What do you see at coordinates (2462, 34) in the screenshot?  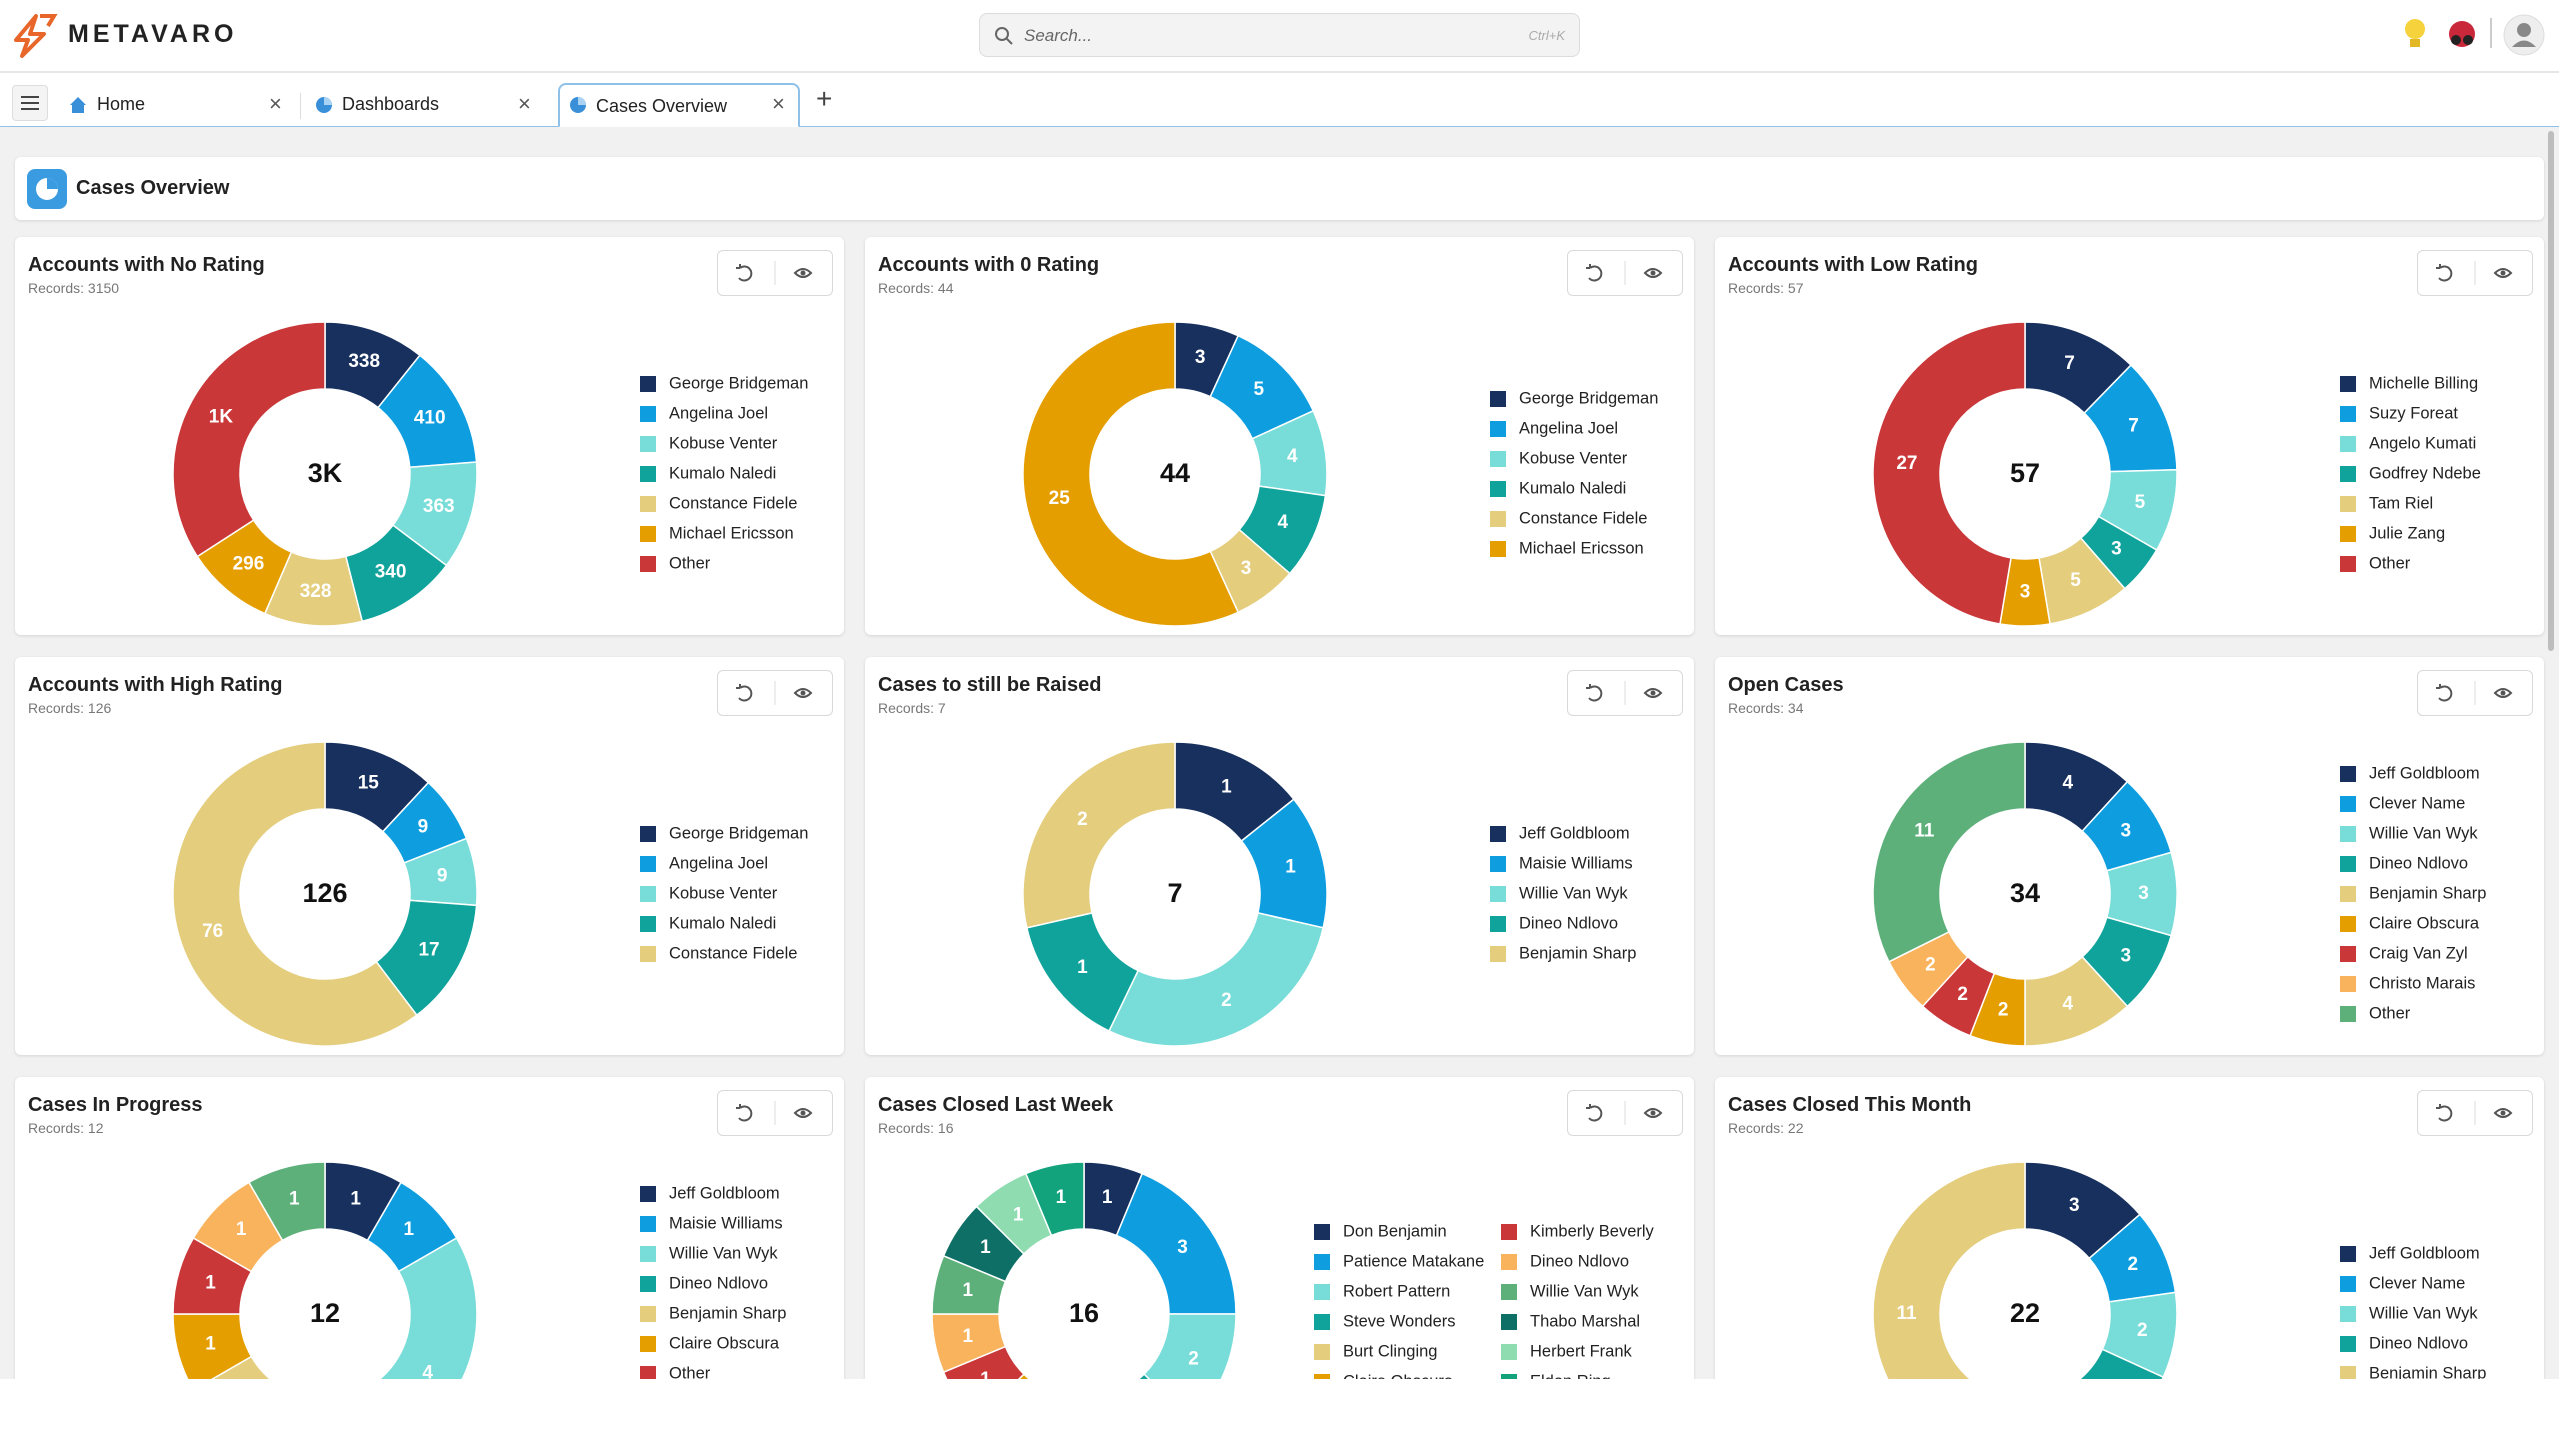 I see `notification-icon` at bounding box center [2462, 34].